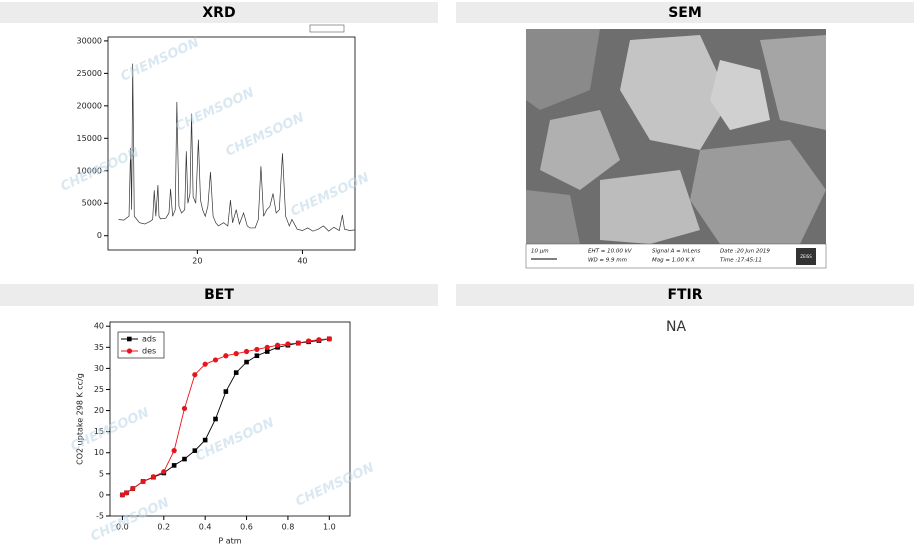 The height and width of the screenshot is (556, 914). I want to click on y-tick-label: 40, so click(99, 326).